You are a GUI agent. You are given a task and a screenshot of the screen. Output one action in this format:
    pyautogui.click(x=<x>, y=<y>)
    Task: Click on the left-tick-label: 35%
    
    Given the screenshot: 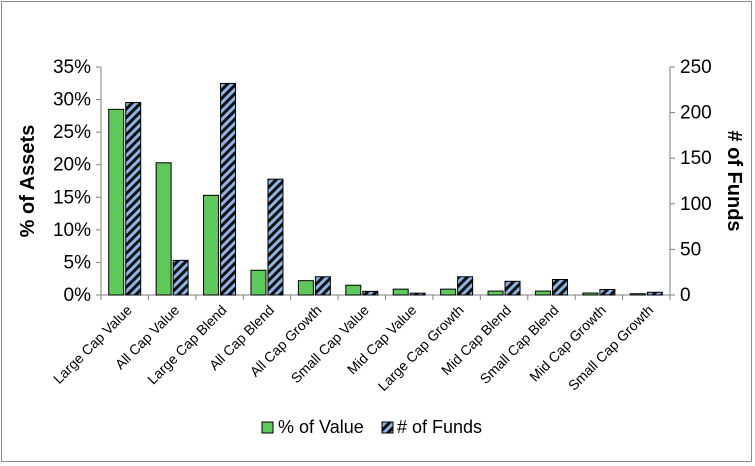 What is the action you would take?
    pyautogui.click(x=72, y=67)
    